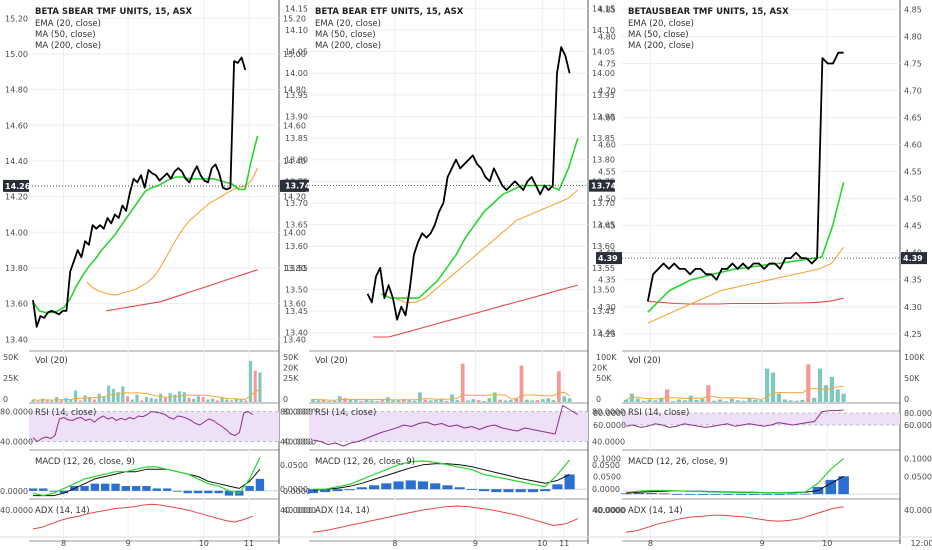 The image size is (932, 550). What do you see at coordinates (16, 412) in the screenshot?
I see `rsi-tick-label-left: 80.0000` at bounding box center [16, 412].